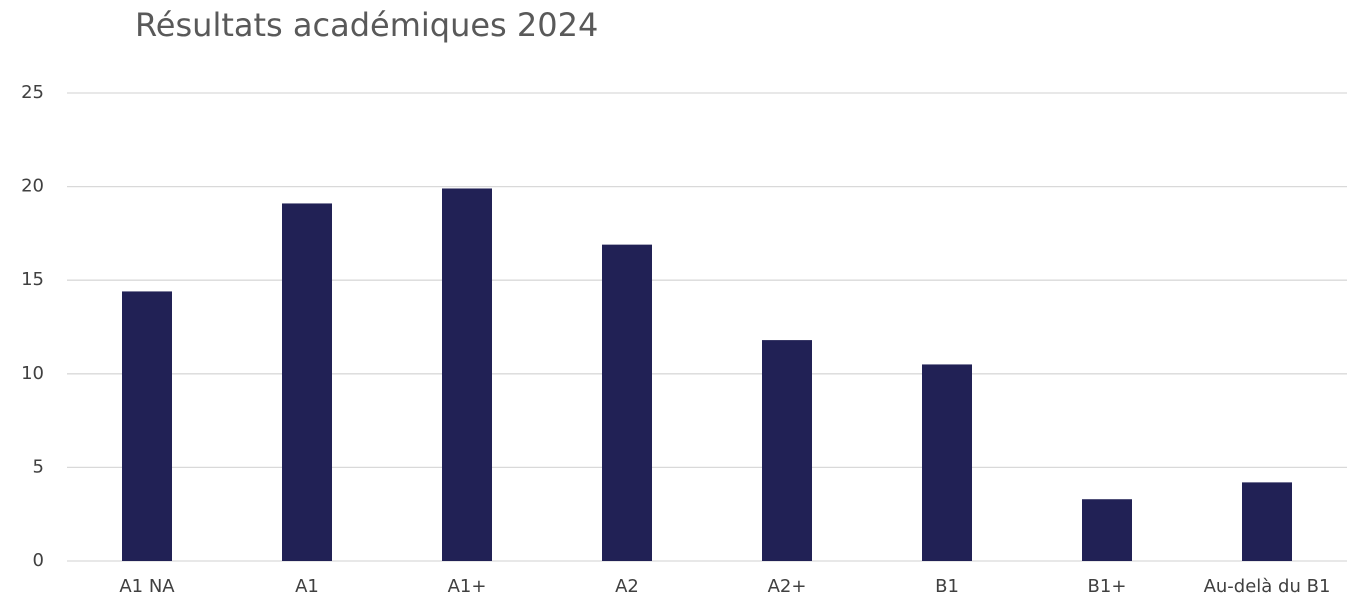  What do you see at coordinates (32, 373) in the screenshot?
I see `y-tick-label: 10` at bounding box center [32, 373].